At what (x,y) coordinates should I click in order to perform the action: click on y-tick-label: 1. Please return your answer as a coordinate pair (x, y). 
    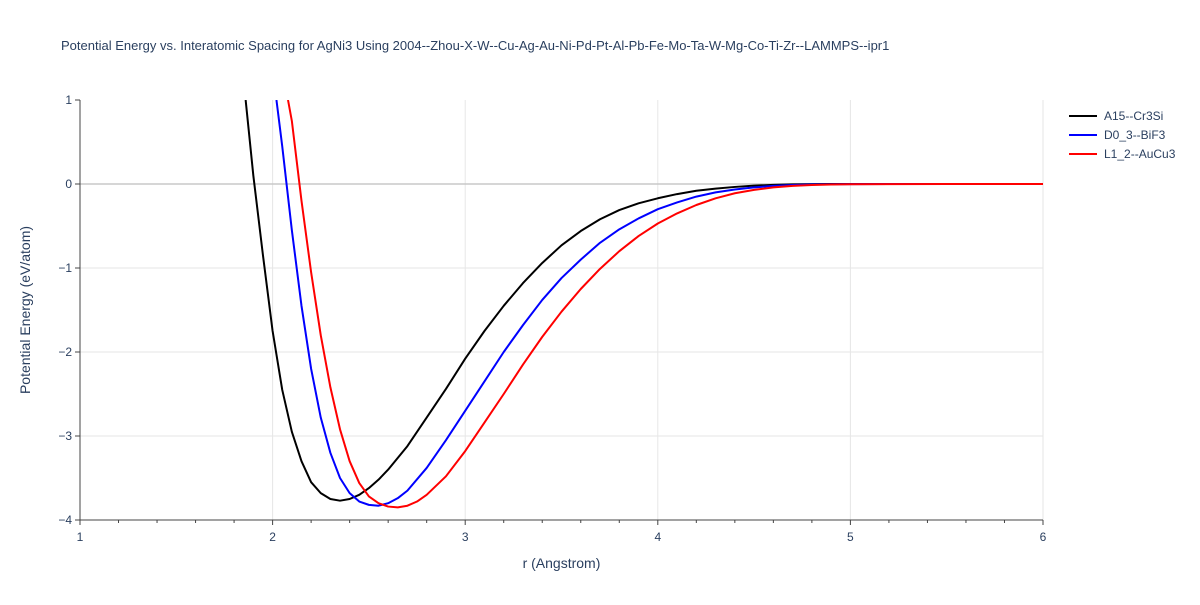
    Looking at the image, I should click on (68, 100).